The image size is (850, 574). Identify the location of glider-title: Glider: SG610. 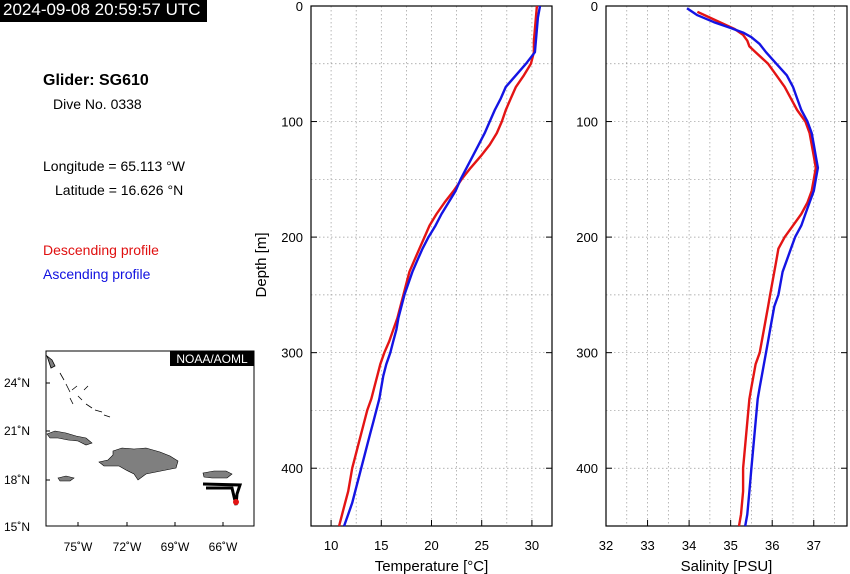
(96, 80).